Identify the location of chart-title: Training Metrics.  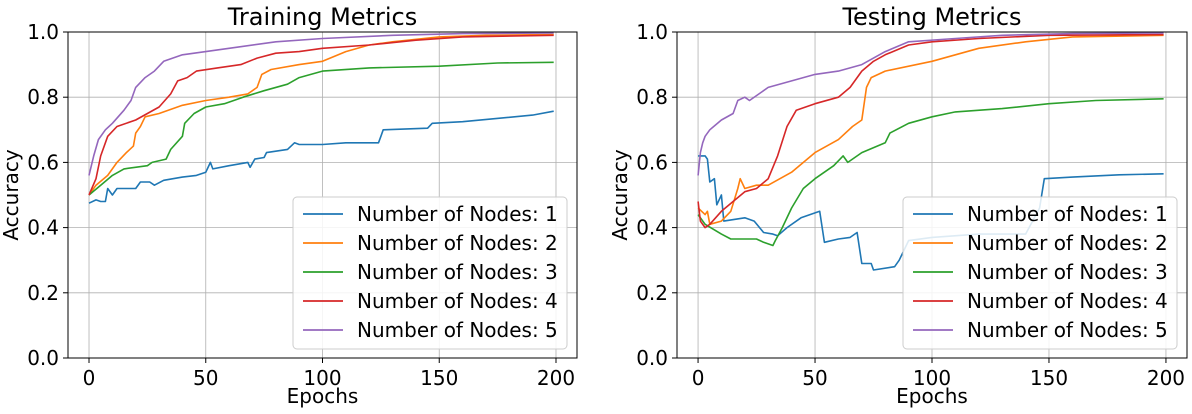
(322, 17).